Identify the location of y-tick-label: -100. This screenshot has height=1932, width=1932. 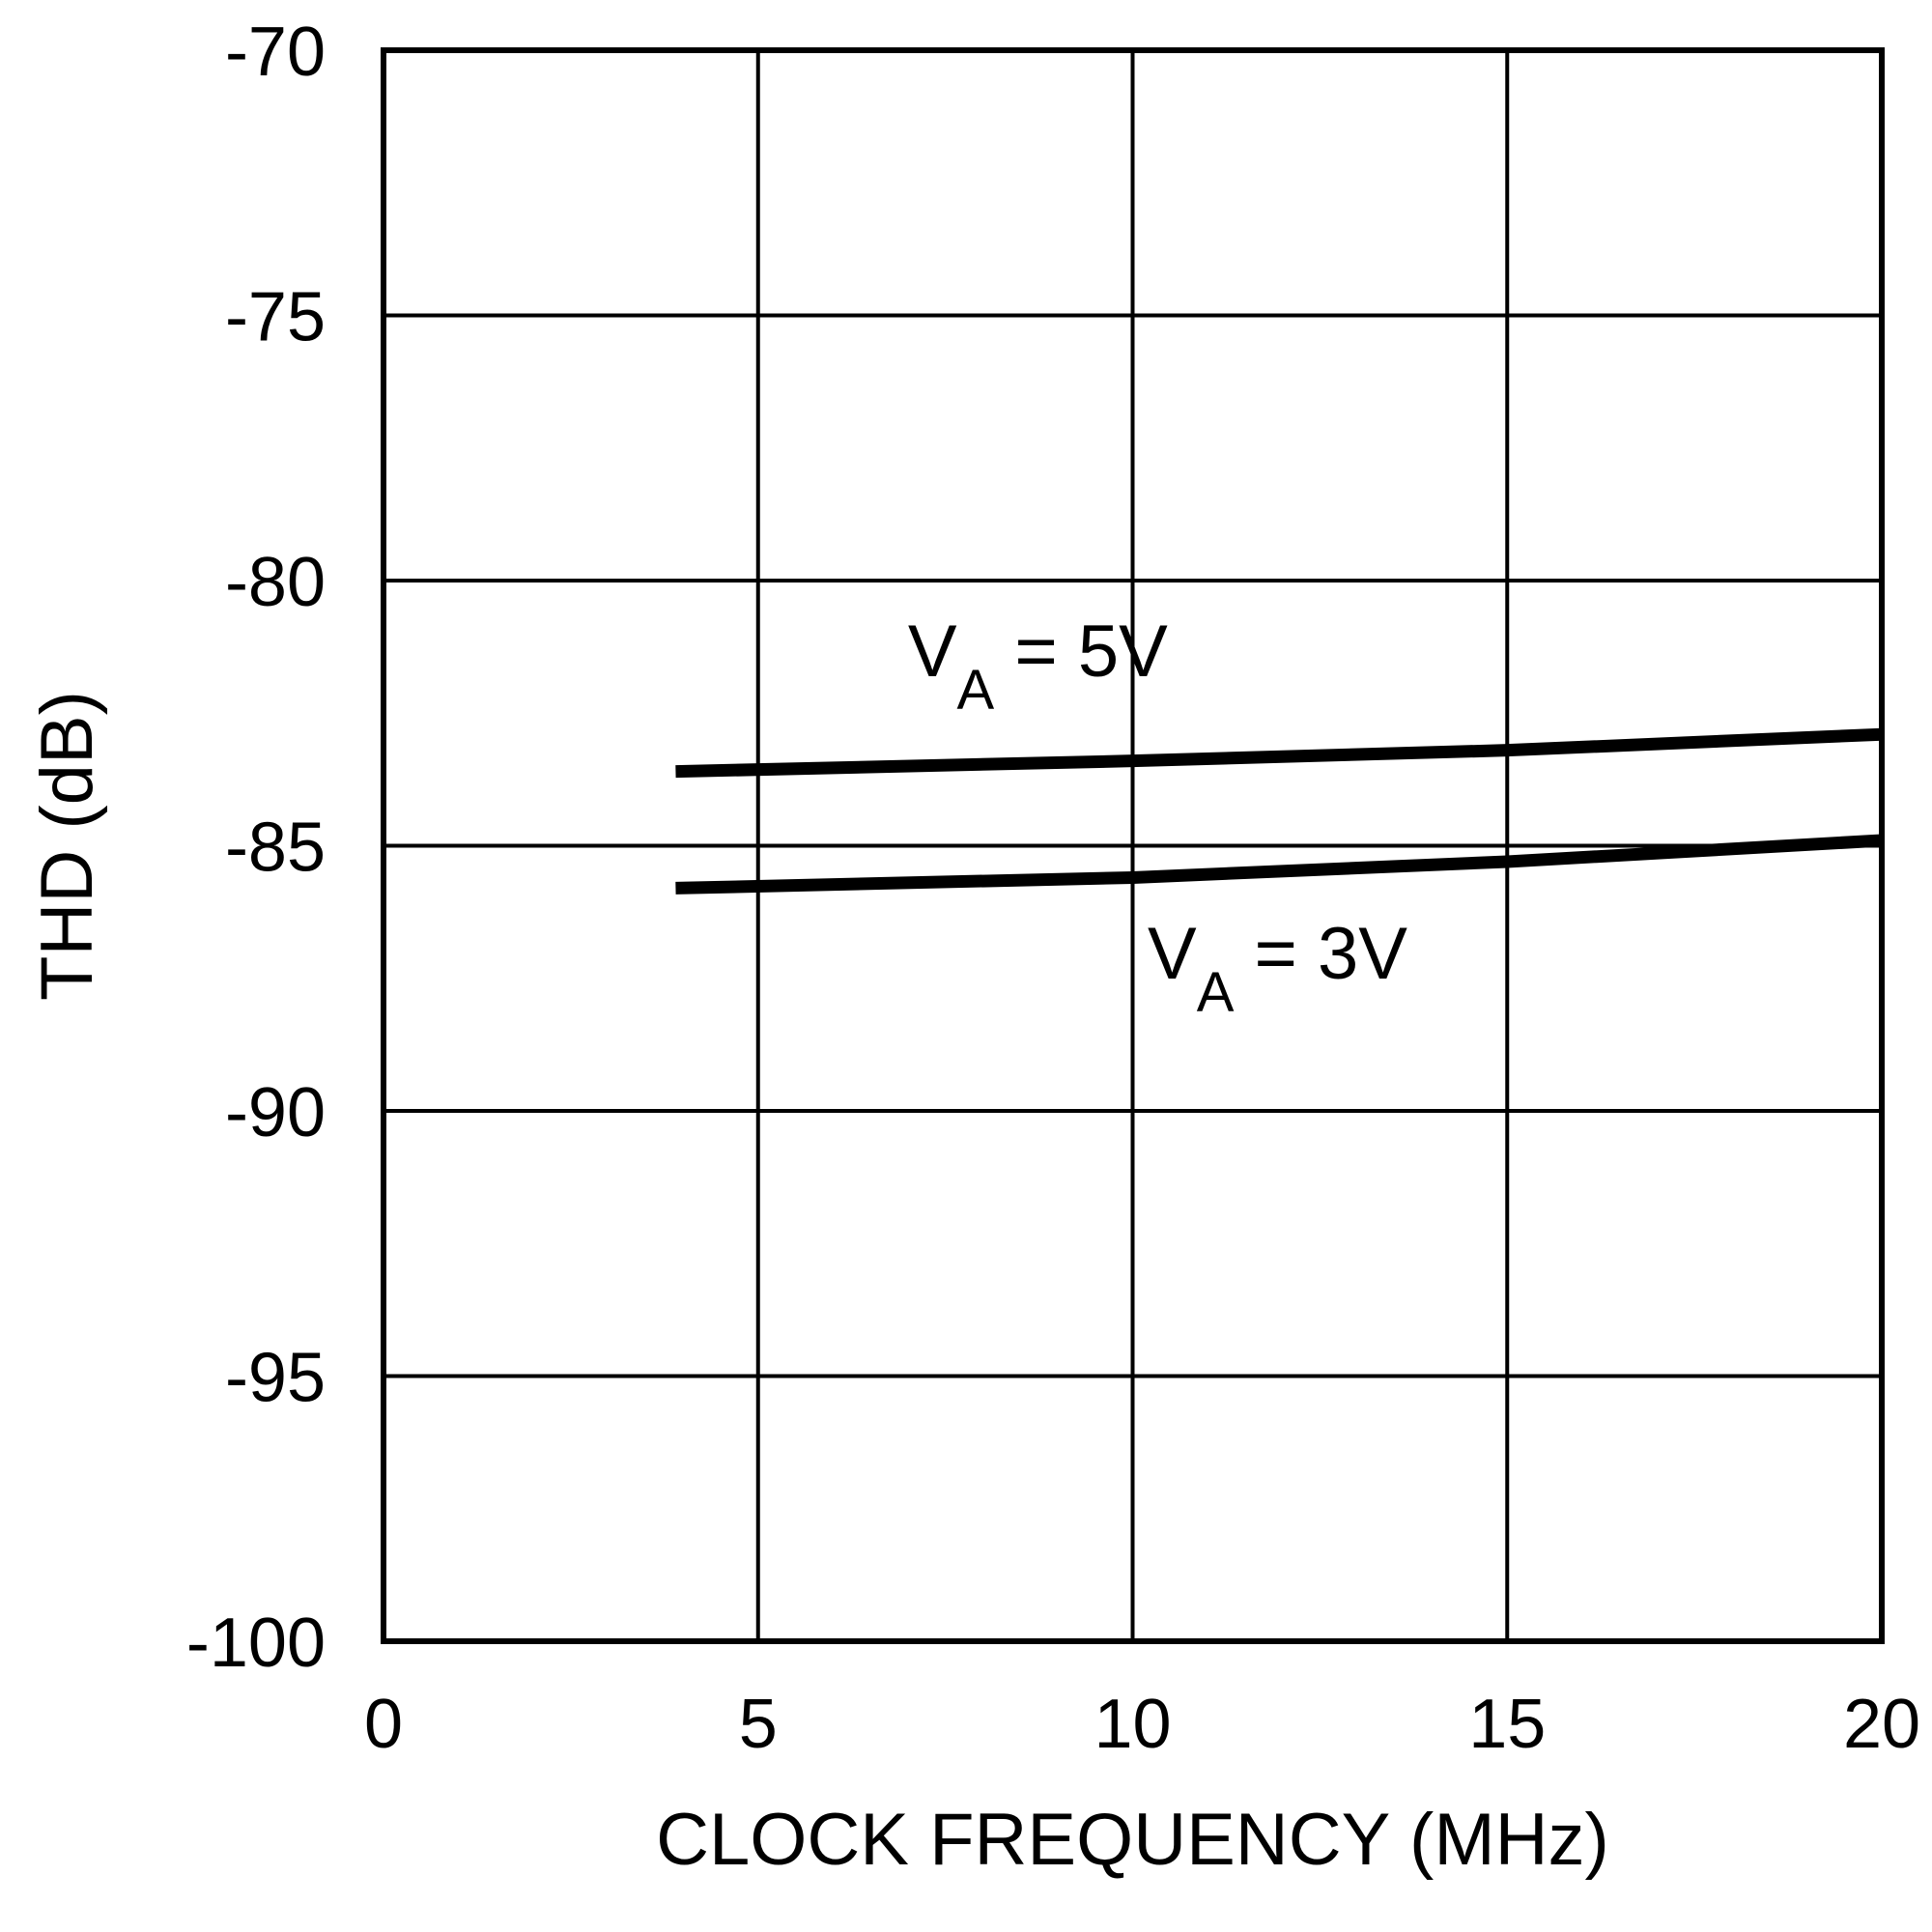
(256, 1643).